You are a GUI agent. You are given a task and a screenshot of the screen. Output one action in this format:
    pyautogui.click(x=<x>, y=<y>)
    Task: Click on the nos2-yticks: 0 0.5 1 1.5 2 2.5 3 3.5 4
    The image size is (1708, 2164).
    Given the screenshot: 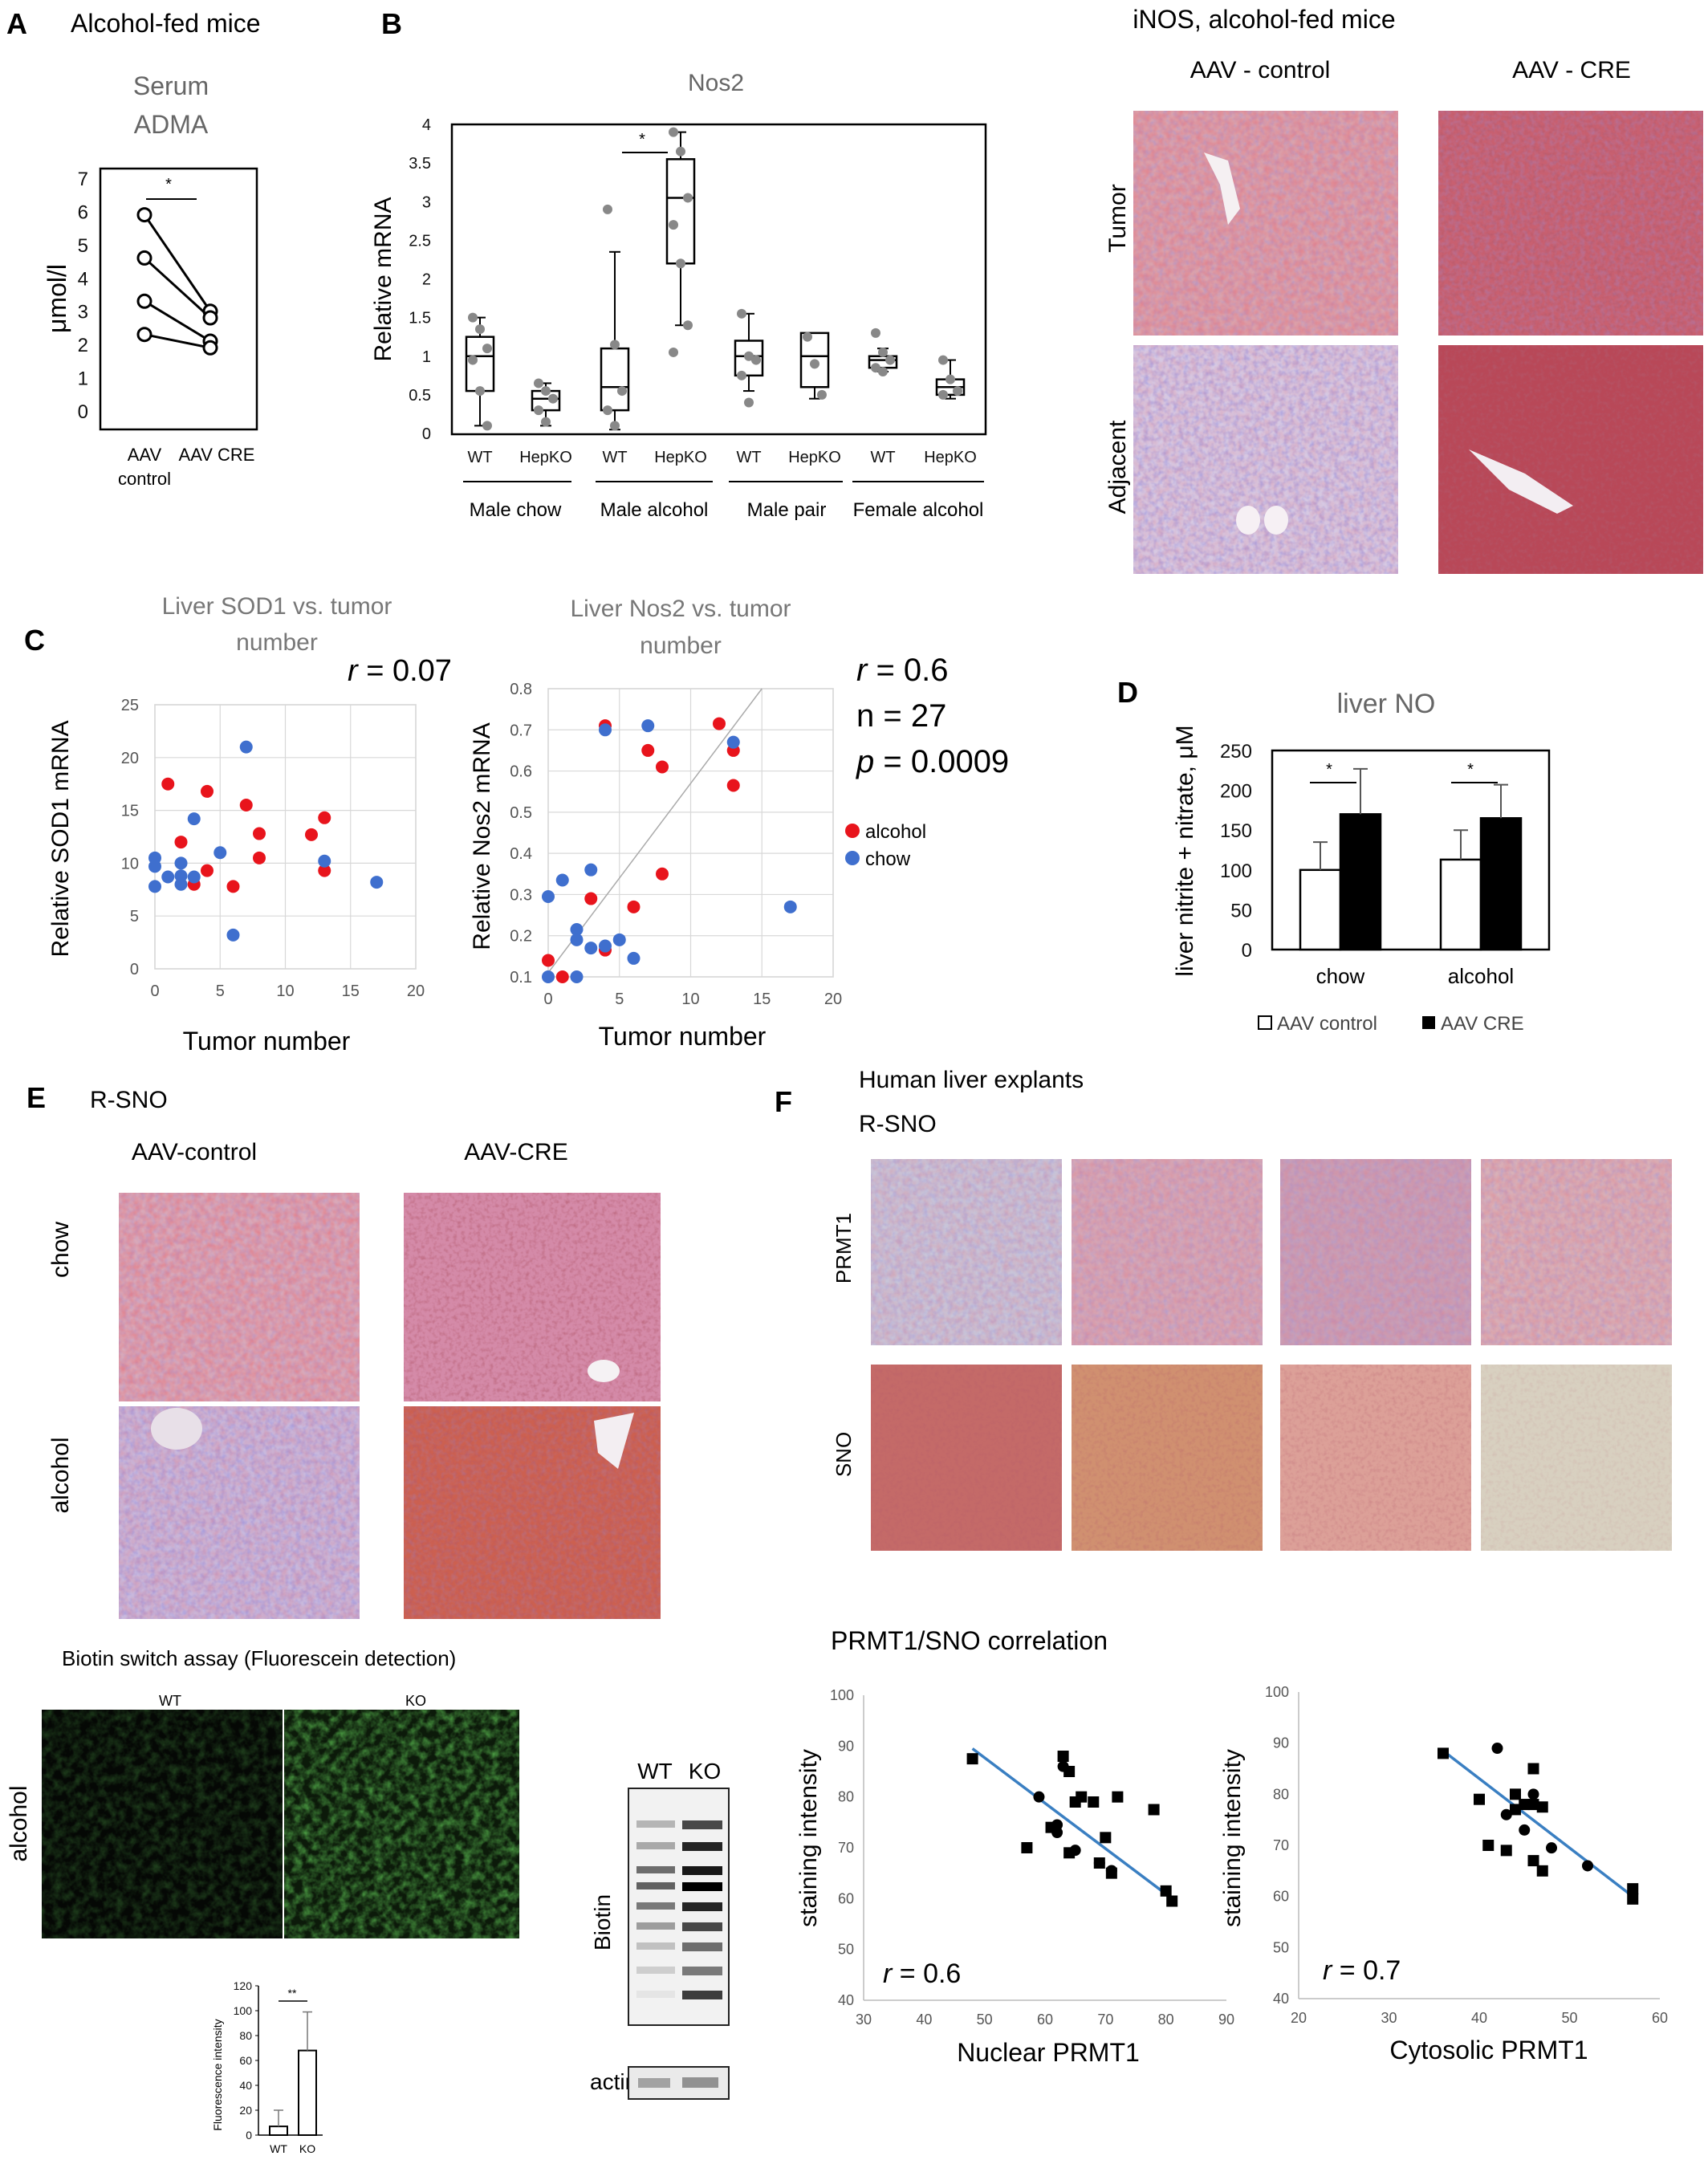 What is the action you would take?
    pyautogui.click(x=420, y=279)
    